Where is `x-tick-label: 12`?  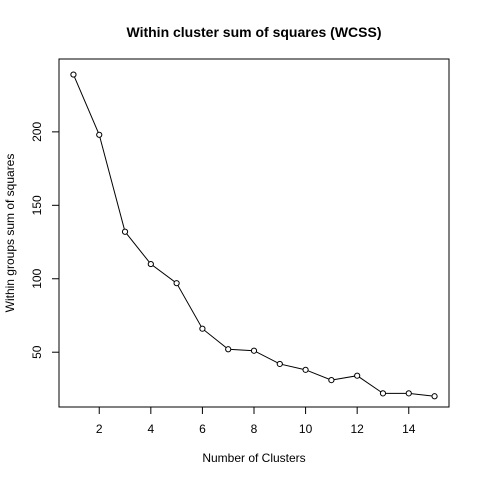 x-tick-label: 12 is located at coordinates (357, 429).